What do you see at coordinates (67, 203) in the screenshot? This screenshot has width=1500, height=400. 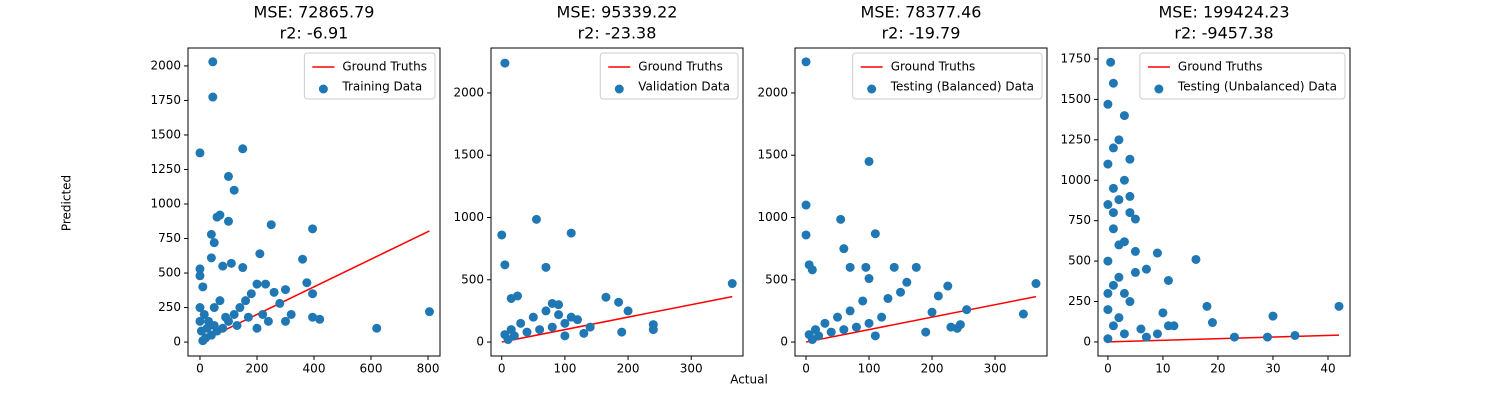 I see `y-axis-label: Predicted` at bounding box center [67, 203].